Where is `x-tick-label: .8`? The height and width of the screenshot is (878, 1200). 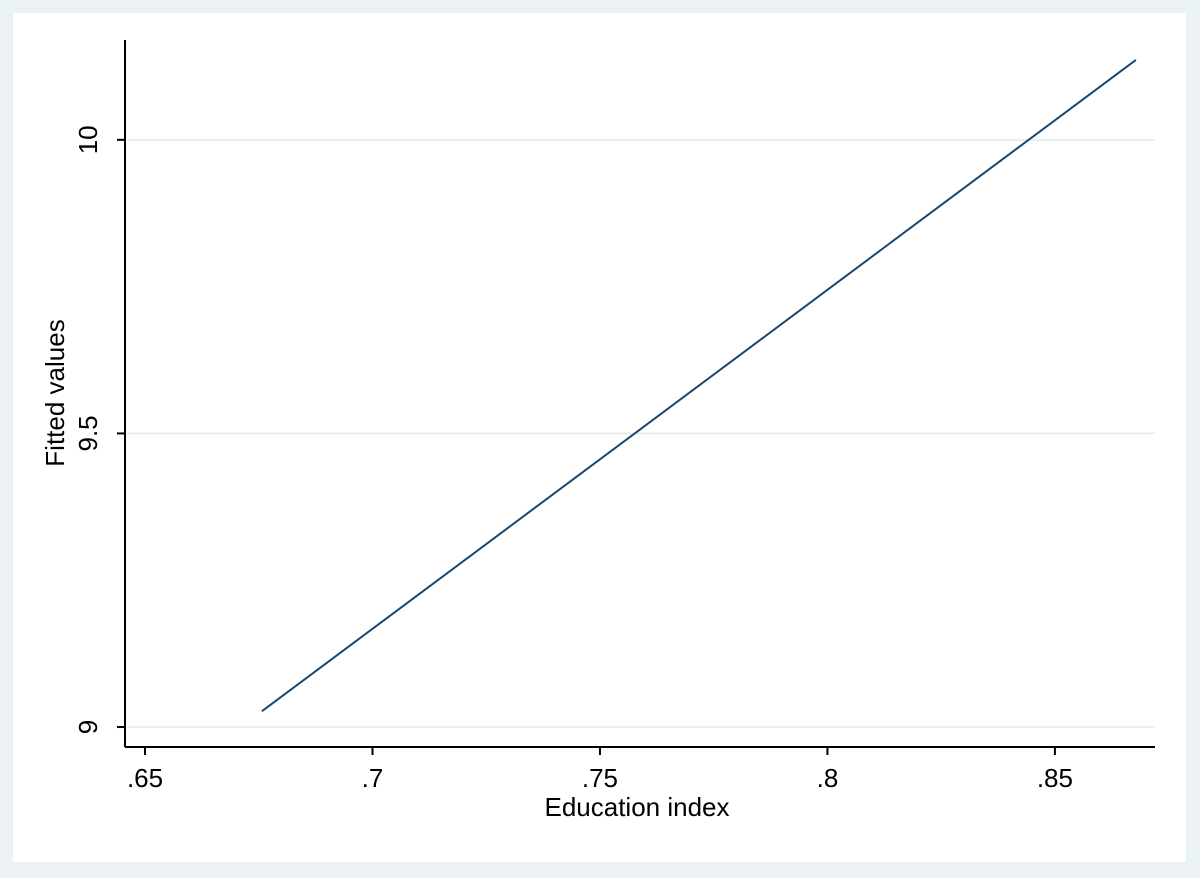
x-tick-label: .8 is located at coordinates (828, 778).